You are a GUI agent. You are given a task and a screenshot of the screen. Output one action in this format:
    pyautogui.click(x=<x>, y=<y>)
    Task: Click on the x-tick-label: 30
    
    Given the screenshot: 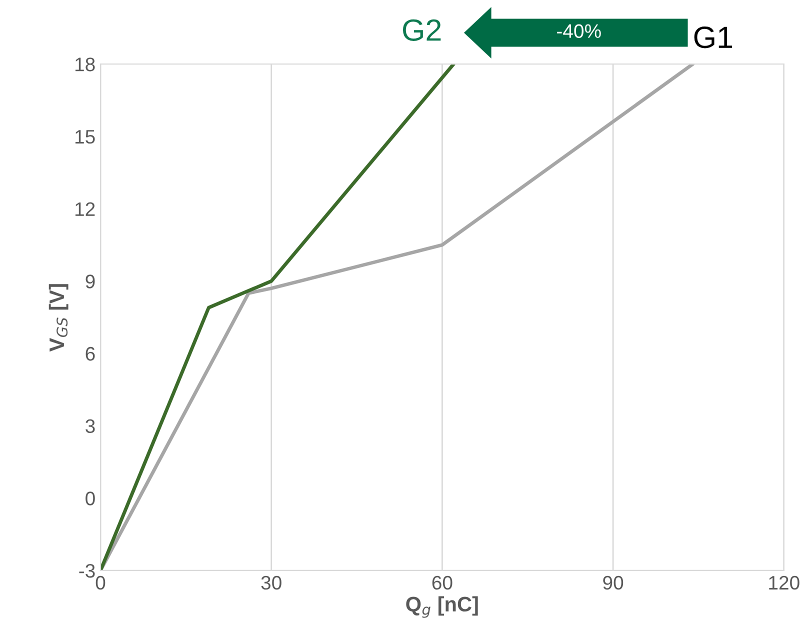 What is the action you would take?
    pyautogui.click(x=271, y=583)
    